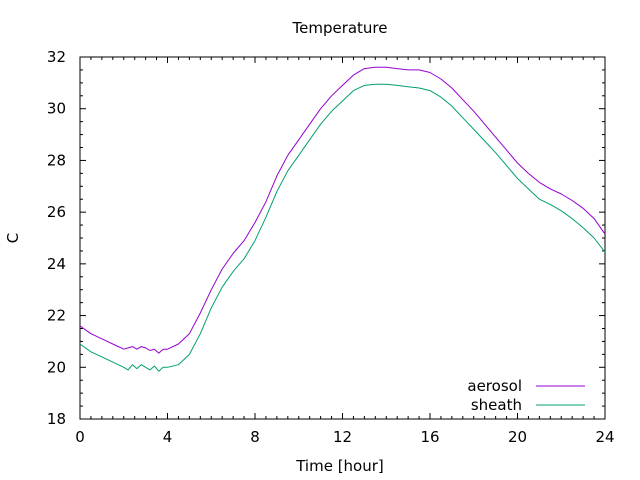 This screenshot has width=640, height=480. I want to click on y-tick-label: 18, so click(56, 419).